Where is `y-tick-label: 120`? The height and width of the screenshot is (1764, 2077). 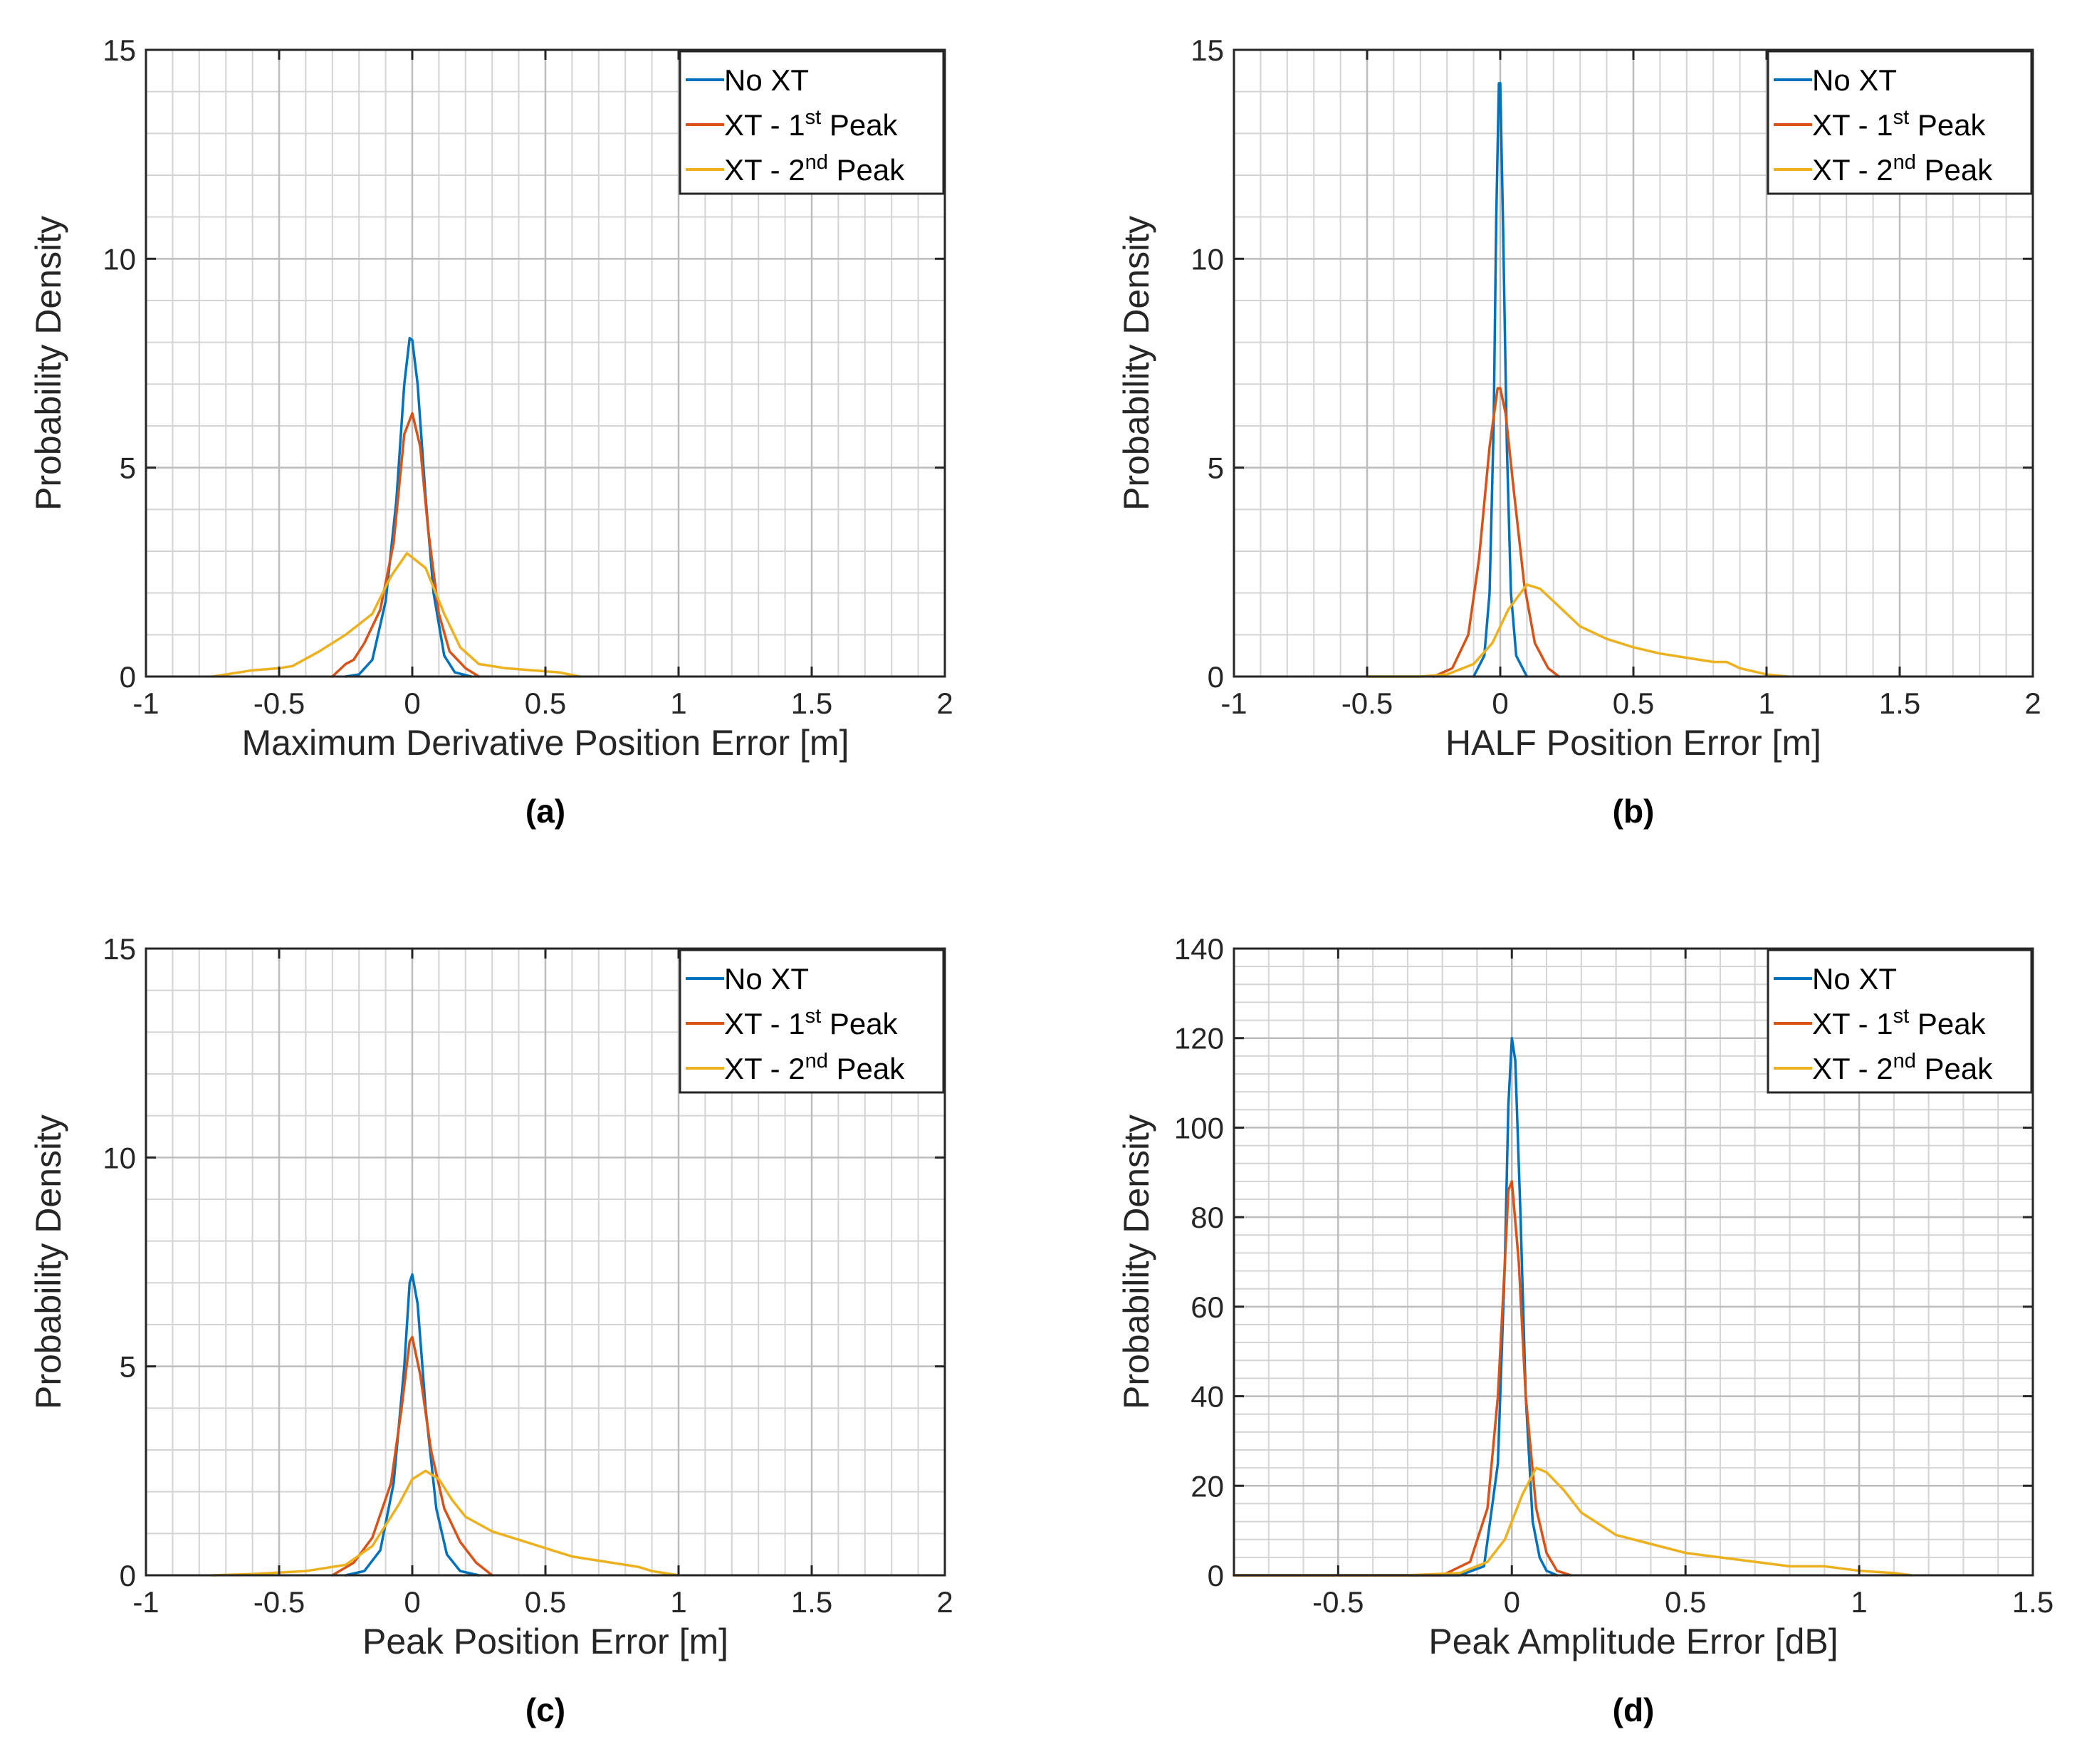 y-tick-label: 120 is located at coordinates (1199, 1038).